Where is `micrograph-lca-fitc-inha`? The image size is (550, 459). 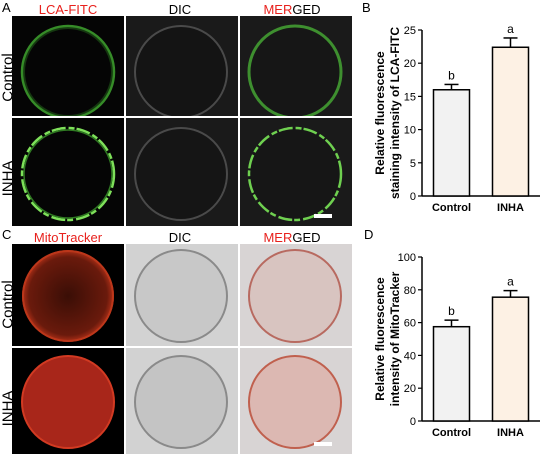
micrograph-lca-fitc-inha is located at coordinates (68, 172).